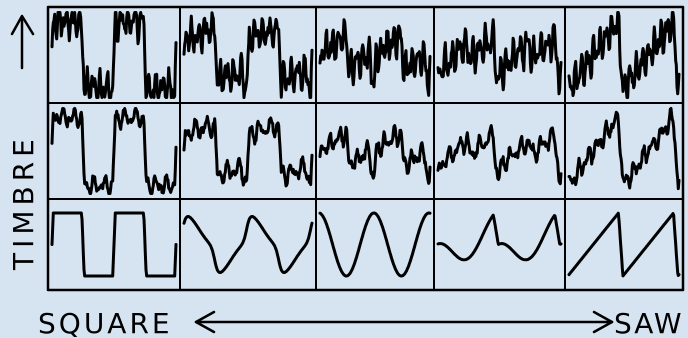  I want to click on x-axis-right-label: SAW, so click(649, 322).